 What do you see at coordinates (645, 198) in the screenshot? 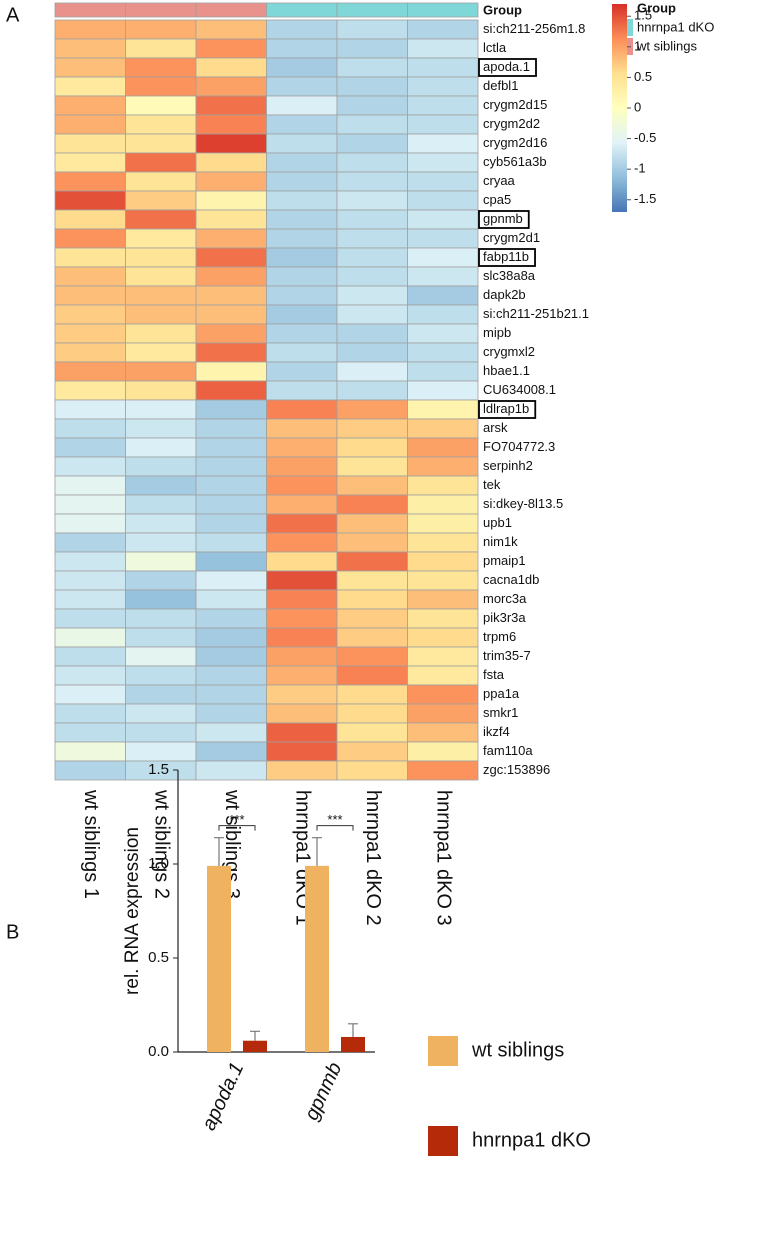
I see `colorbar-tick-label: -1.5` at bounding box center [645, 198].